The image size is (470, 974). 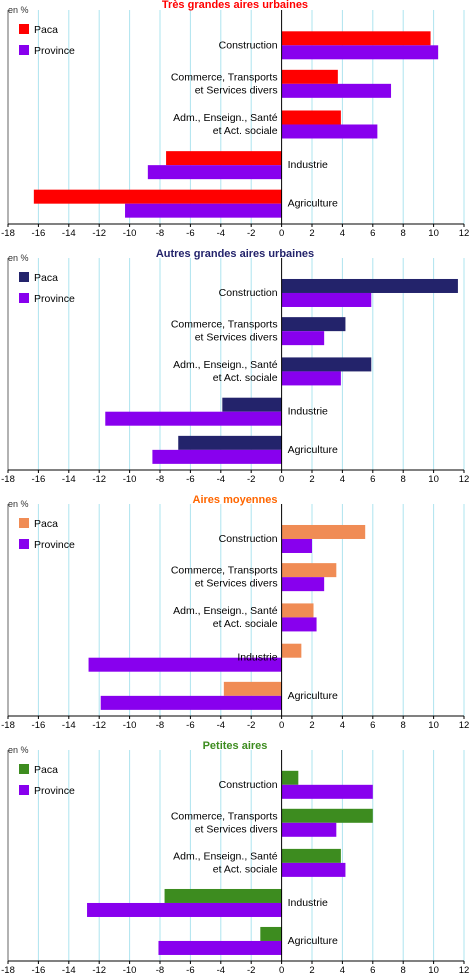 I want to click on x-tick-label: -14, so click(x=69, y=233).